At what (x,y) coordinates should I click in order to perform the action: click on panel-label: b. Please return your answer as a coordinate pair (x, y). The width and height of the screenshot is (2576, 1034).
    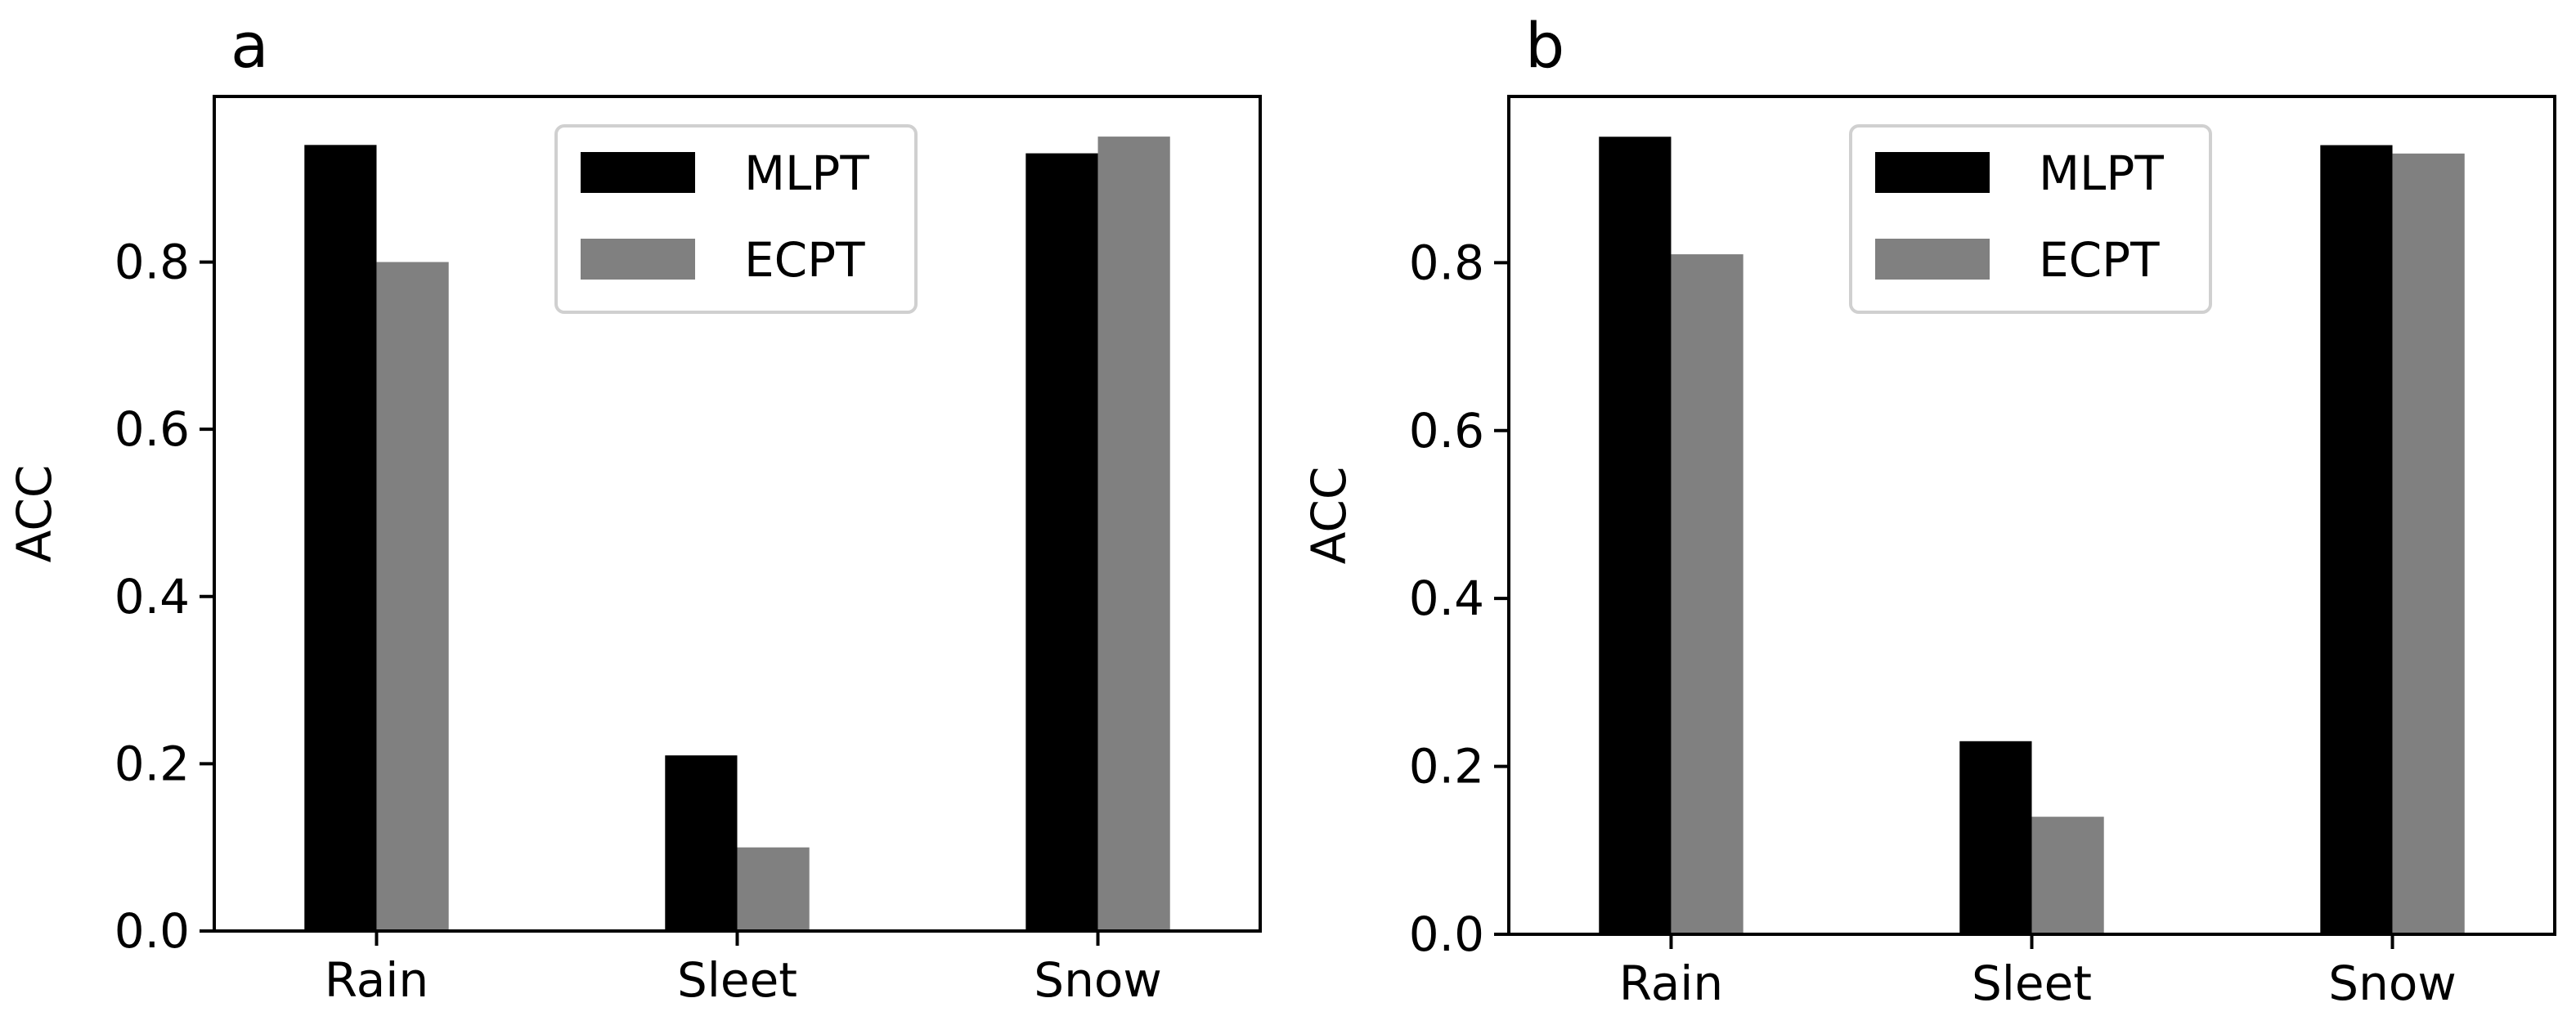
    Looking at the image, I should click on (1544, 45).